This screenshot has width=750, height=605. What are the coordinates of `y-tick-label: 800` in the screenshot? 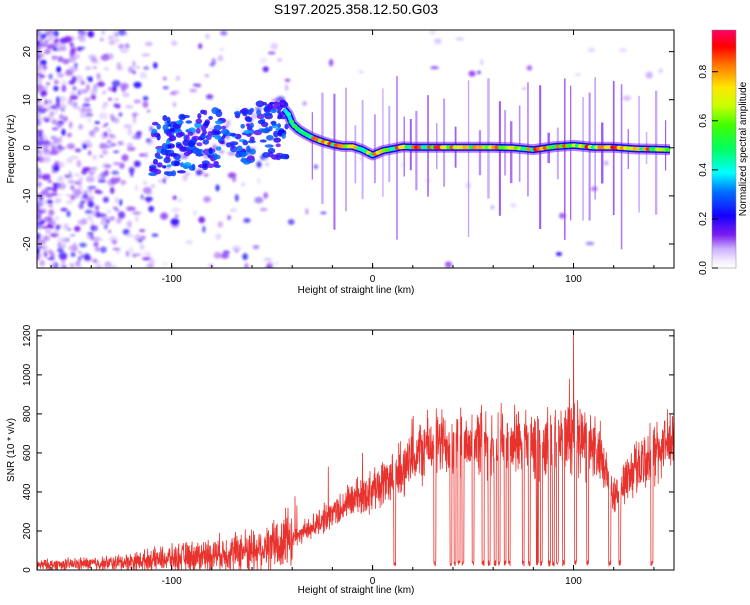 It's located at (27, 413).